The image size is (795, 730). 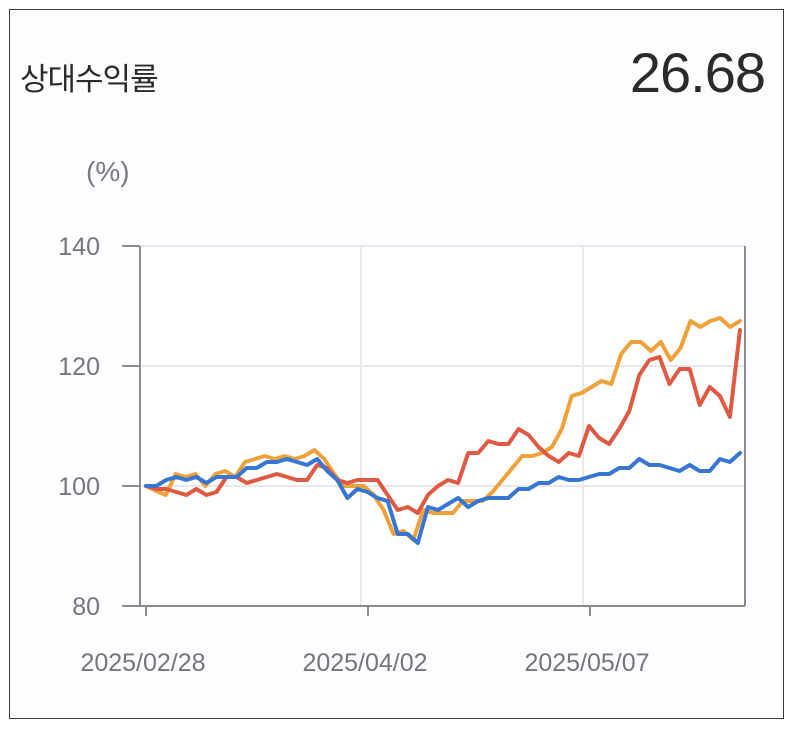 What do you see at coordinates (108, 171) in the screenshot?
I see `y-axis-unit-label: (%)` at bounding box center [108, 171].